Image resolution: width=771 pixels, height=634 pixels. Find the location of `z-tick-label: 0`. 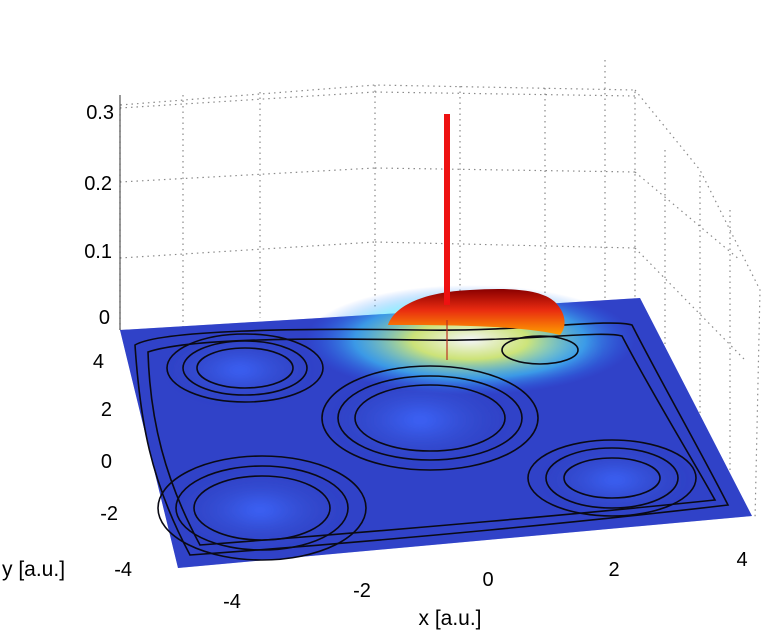

z-tick-label: 0 is located at coordinates (104, 318).